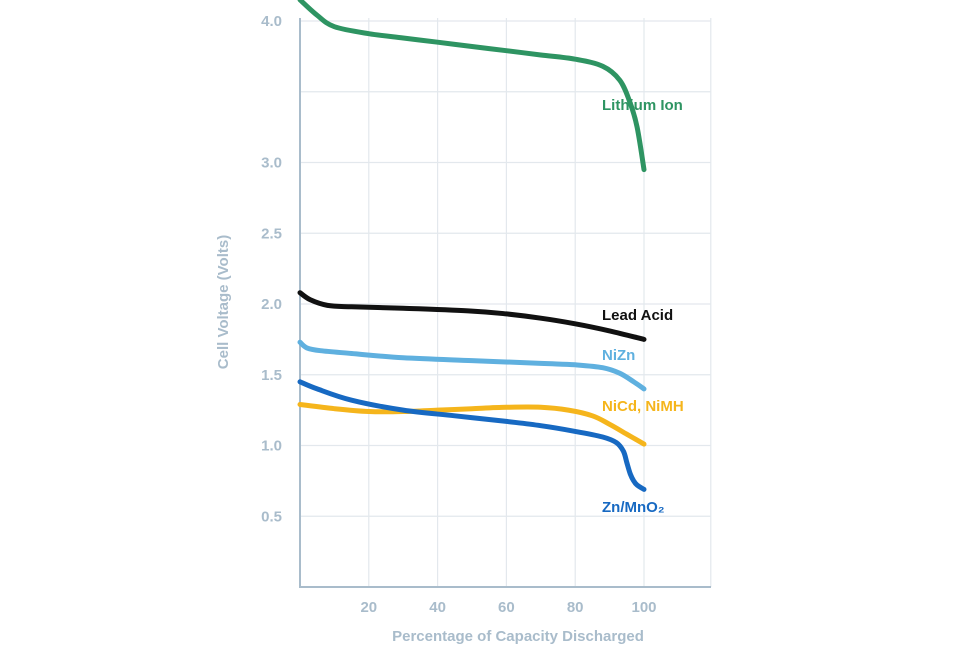 This screenshot has width=955, height=661. Describe the element at coordinates (633, 507) in the screenshot. I see `series-label-zn-mno: Zn/MnO₂` at that location.